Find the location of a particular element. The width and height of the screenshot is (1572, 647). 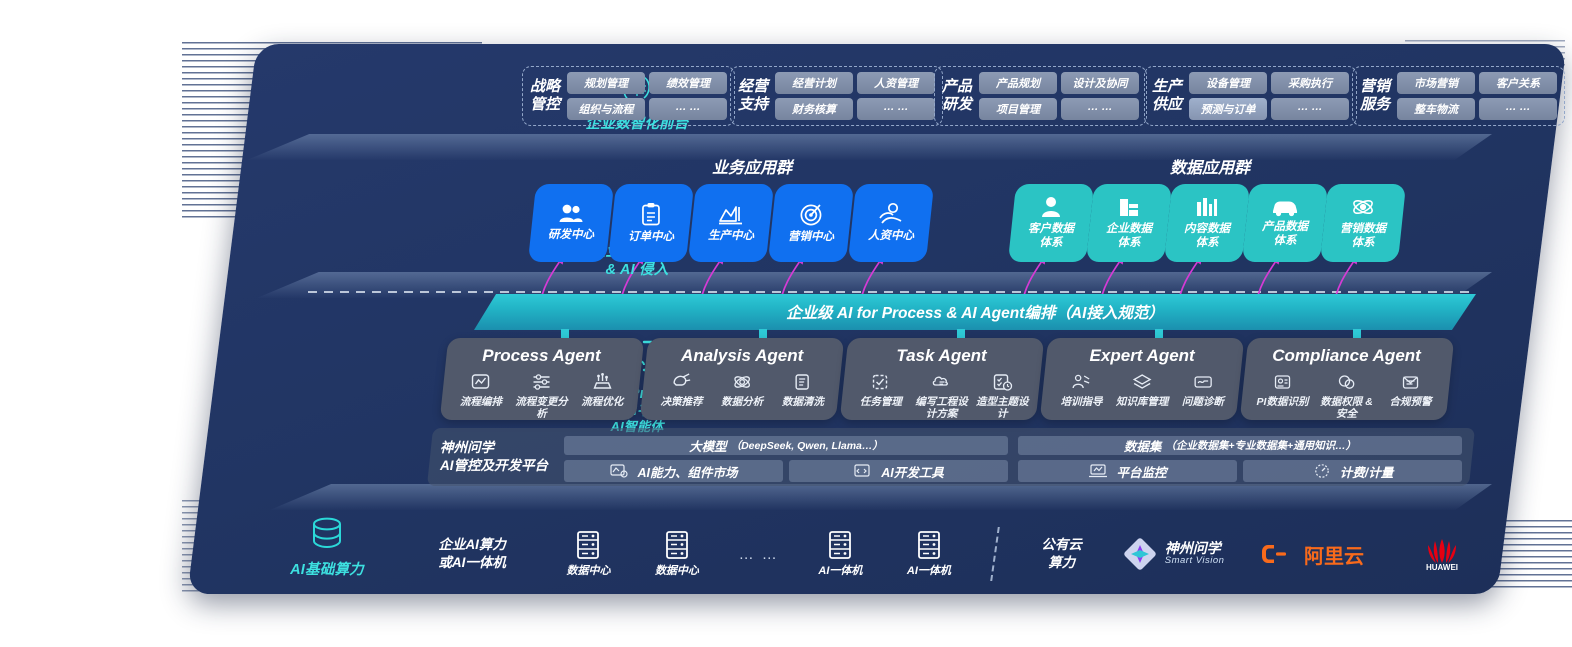

top-group-name-marketing: 营销 服务 is located at coordinates (1375, 95).